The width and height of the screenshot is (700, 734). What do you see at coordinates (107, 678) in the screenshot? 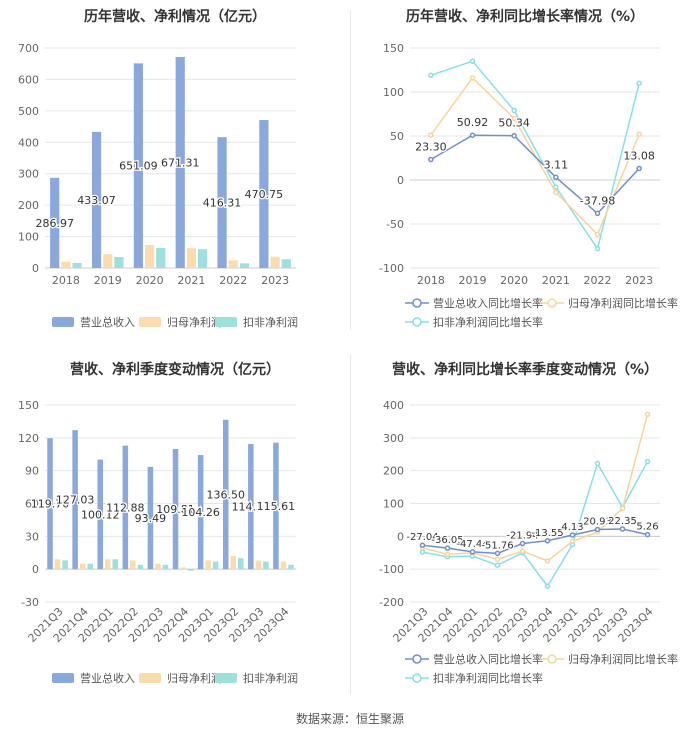
I see `legend-label: 营业总收入` at bounding box center [107, 678].